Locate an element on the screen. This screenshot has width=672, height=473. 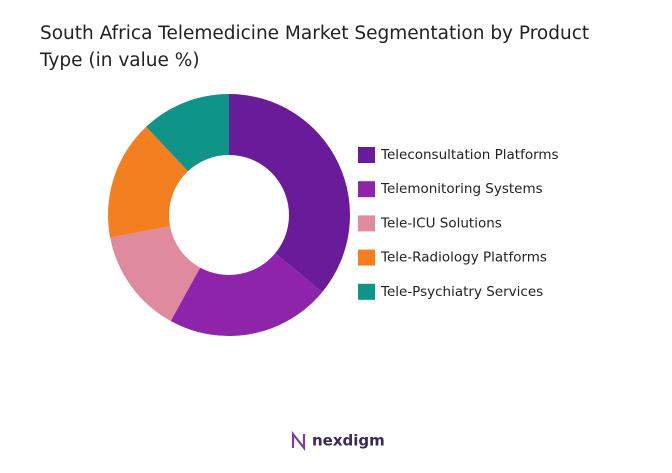
legend-label: Telemonitoring Systems is located at coordinates (461, 189).